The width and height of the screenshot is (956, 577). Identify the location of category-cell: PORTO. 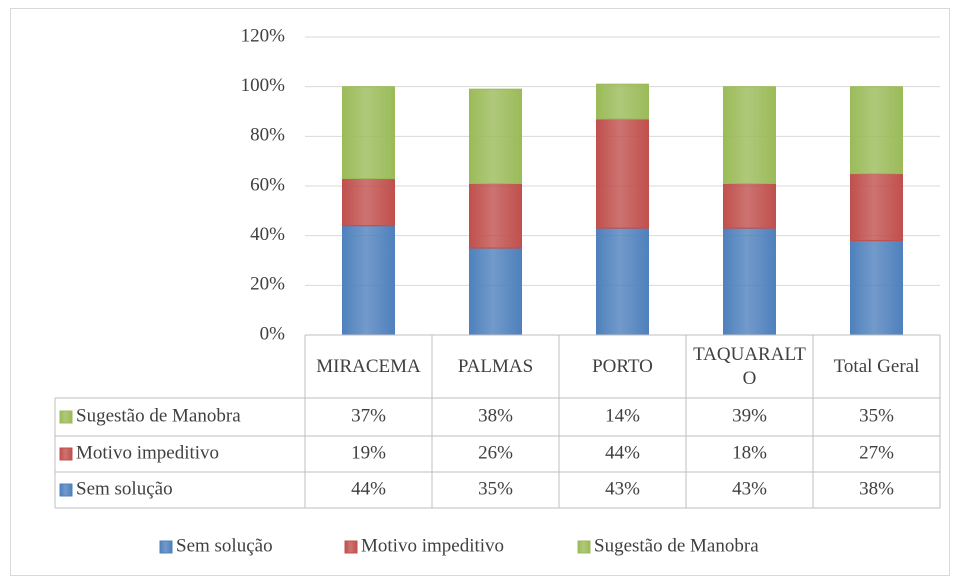
(622, 366).